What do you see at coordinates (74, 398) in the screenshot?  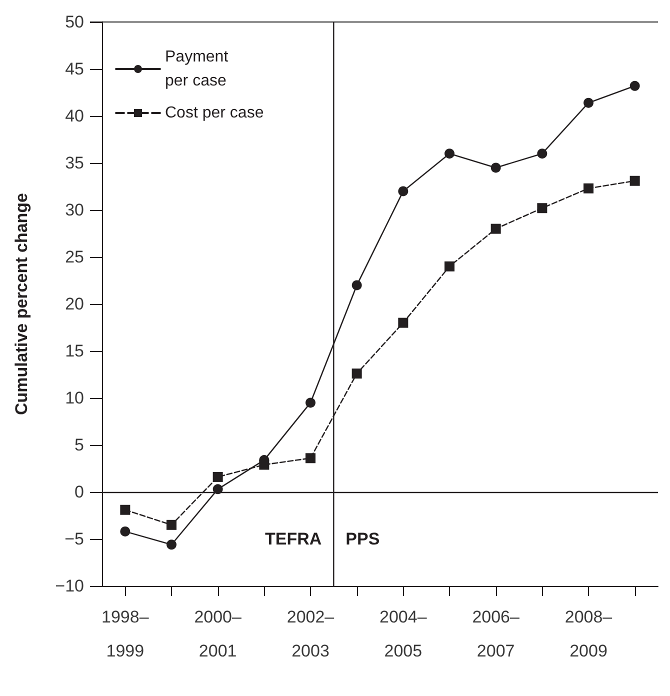 I see `y-tick-label: 10` at bounding box center [74, 398].